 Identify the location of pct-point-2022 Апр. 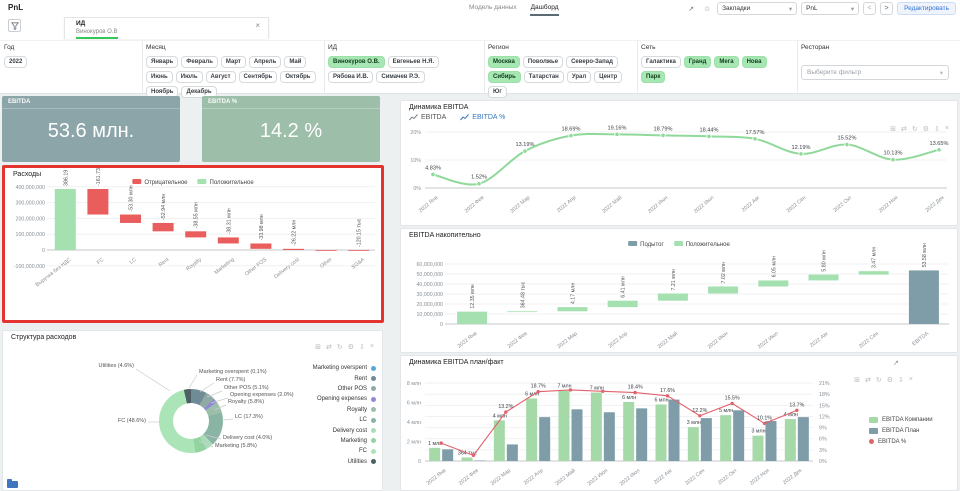
(538, 391).